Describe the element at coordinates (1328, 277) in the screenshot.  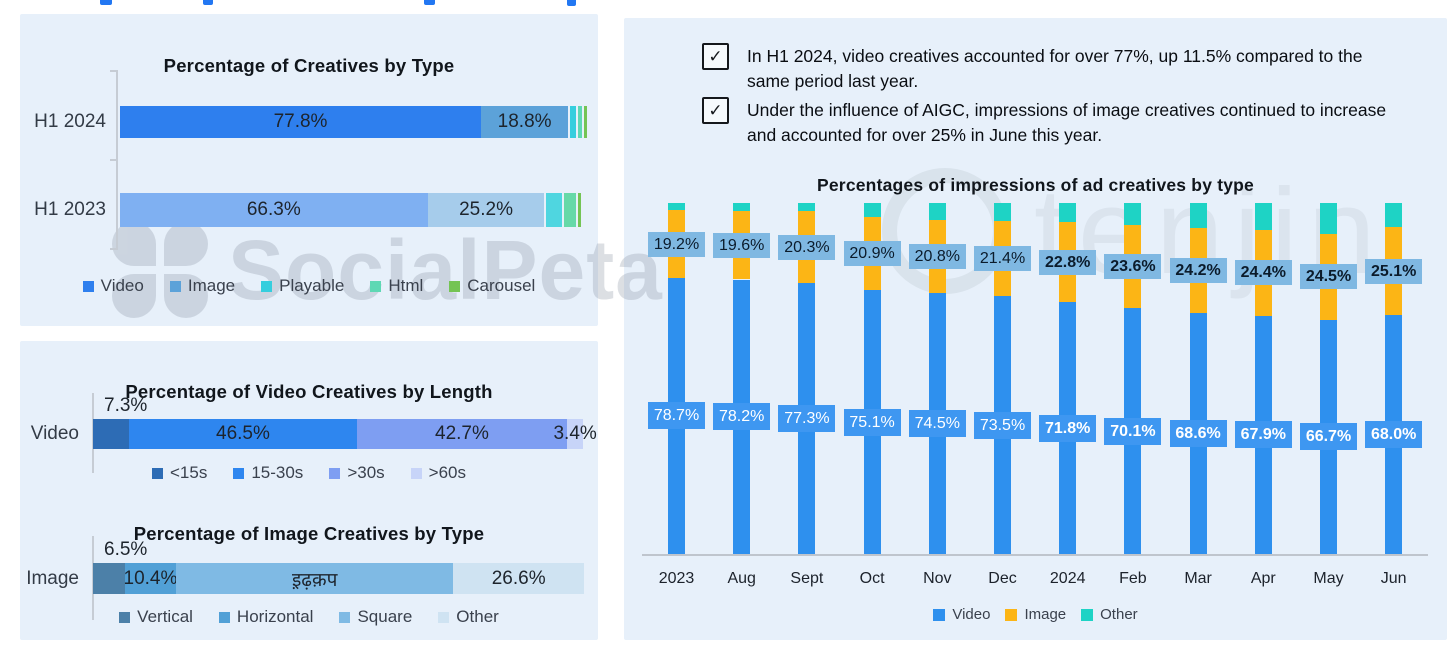
I see `image-share-label: 24.5%` at that location.